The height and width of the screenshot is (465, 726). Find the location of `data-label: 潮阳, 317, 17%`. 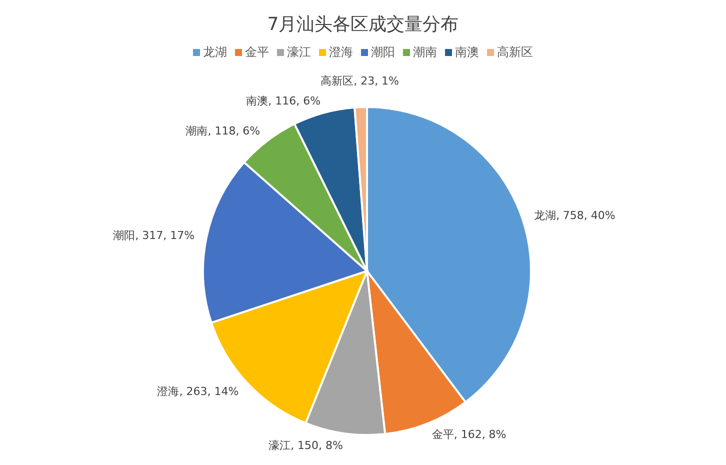

data-label: 潮阳, 317, 17% is located at coordinates (154, 235).